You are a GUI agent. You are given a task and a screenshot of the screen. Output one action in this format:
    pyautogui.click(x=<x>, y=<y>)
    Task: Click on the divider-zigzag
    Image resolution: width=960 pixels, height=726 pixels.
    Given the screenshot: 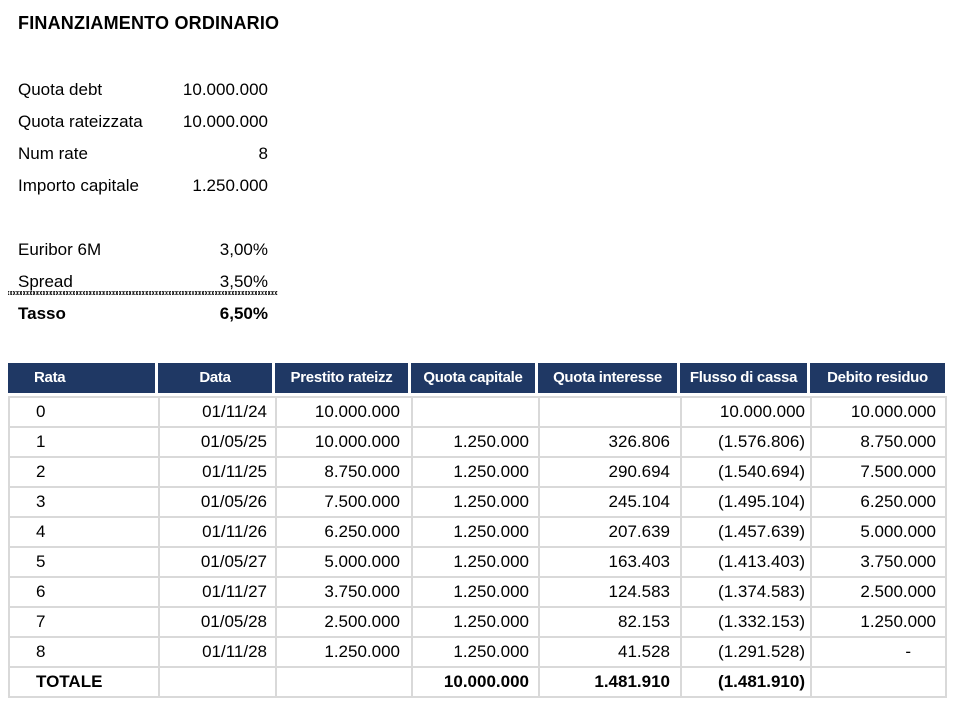 What is the action you would take?
    pyautogui.click(x=143, y=293)
    